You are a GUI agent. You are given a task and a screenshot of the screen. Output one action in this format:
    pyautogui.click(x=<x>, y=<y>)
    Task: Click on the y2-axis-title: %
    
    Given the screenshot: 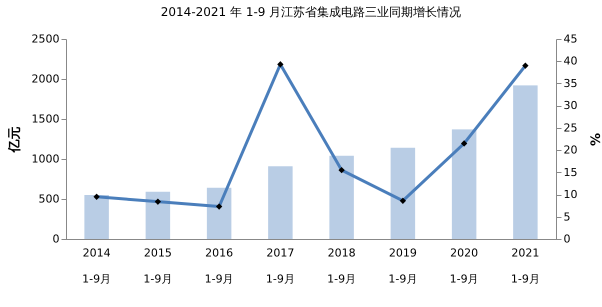 What is the action you would take?
    pyautogui.click(x=594, y=139)
    